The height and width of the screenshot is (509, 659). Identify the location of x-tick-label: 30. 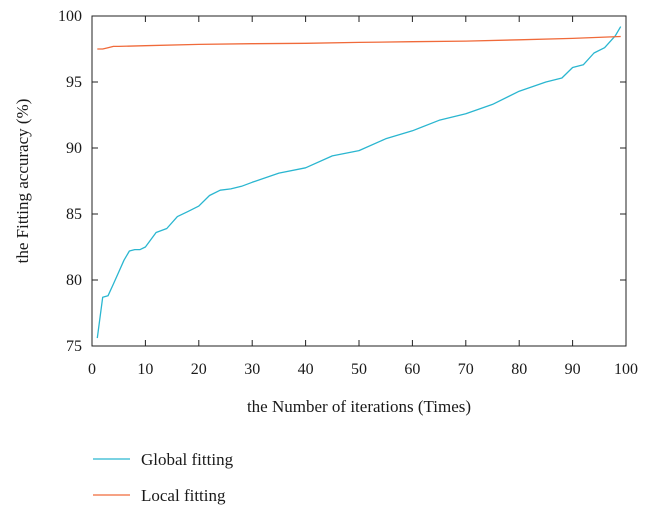
(252, 369).